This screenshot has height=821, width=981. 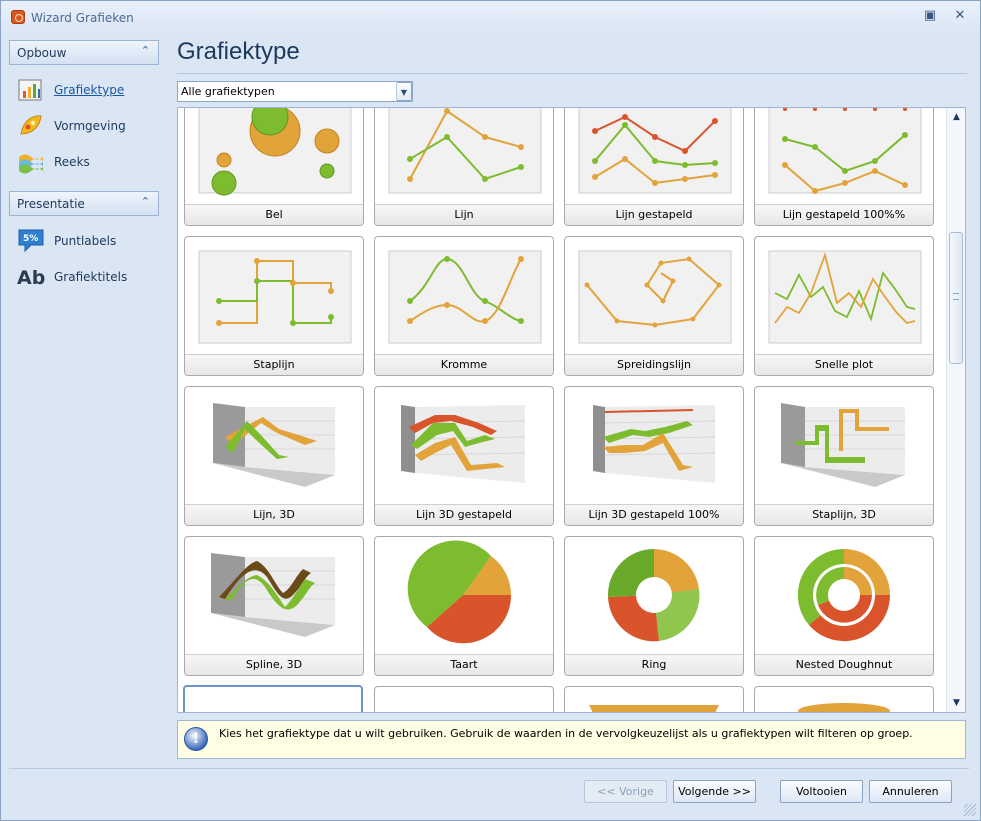 What do you see at coordinates (844, 595) in the screenshot?
I see `nested-doughnut-chart-thumbnail` at bounding box center [844, 595].